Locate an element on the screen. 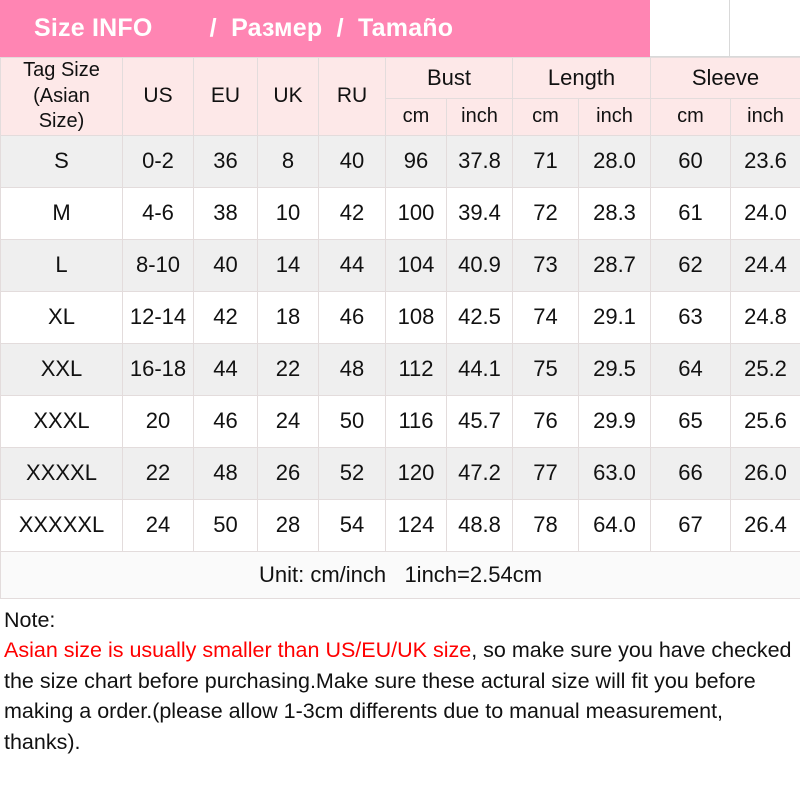 This screenshot has height=800, width=800. header-row-subunits: cm inch cm inch cm inch is located at coordinates (400, 117).